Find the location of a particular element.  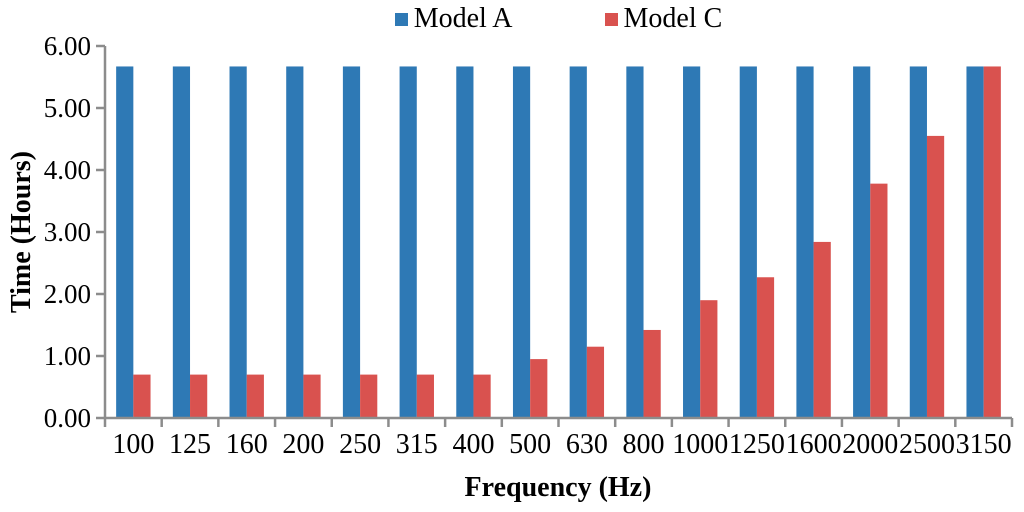

x-axis-title: Frequency (Hz) is located at coordinates (558, 487).